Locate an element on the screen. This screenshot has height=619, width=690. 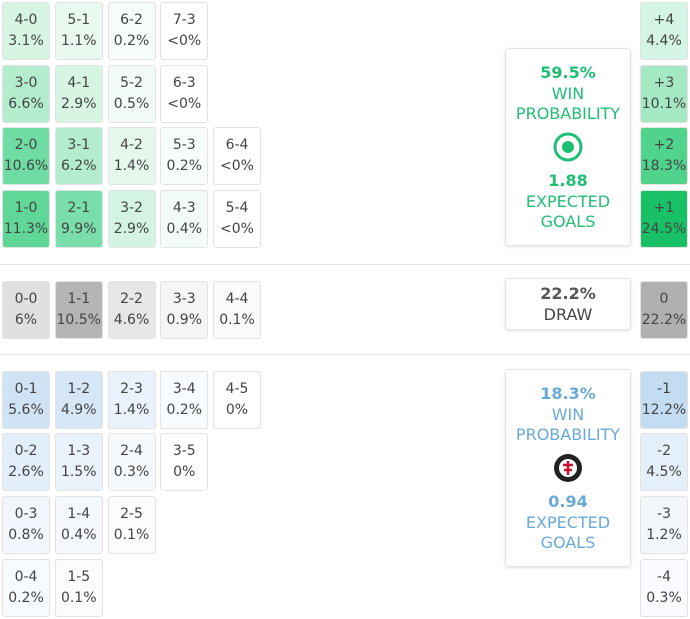
probability: 1.4% is located at coordinates (131, 166).